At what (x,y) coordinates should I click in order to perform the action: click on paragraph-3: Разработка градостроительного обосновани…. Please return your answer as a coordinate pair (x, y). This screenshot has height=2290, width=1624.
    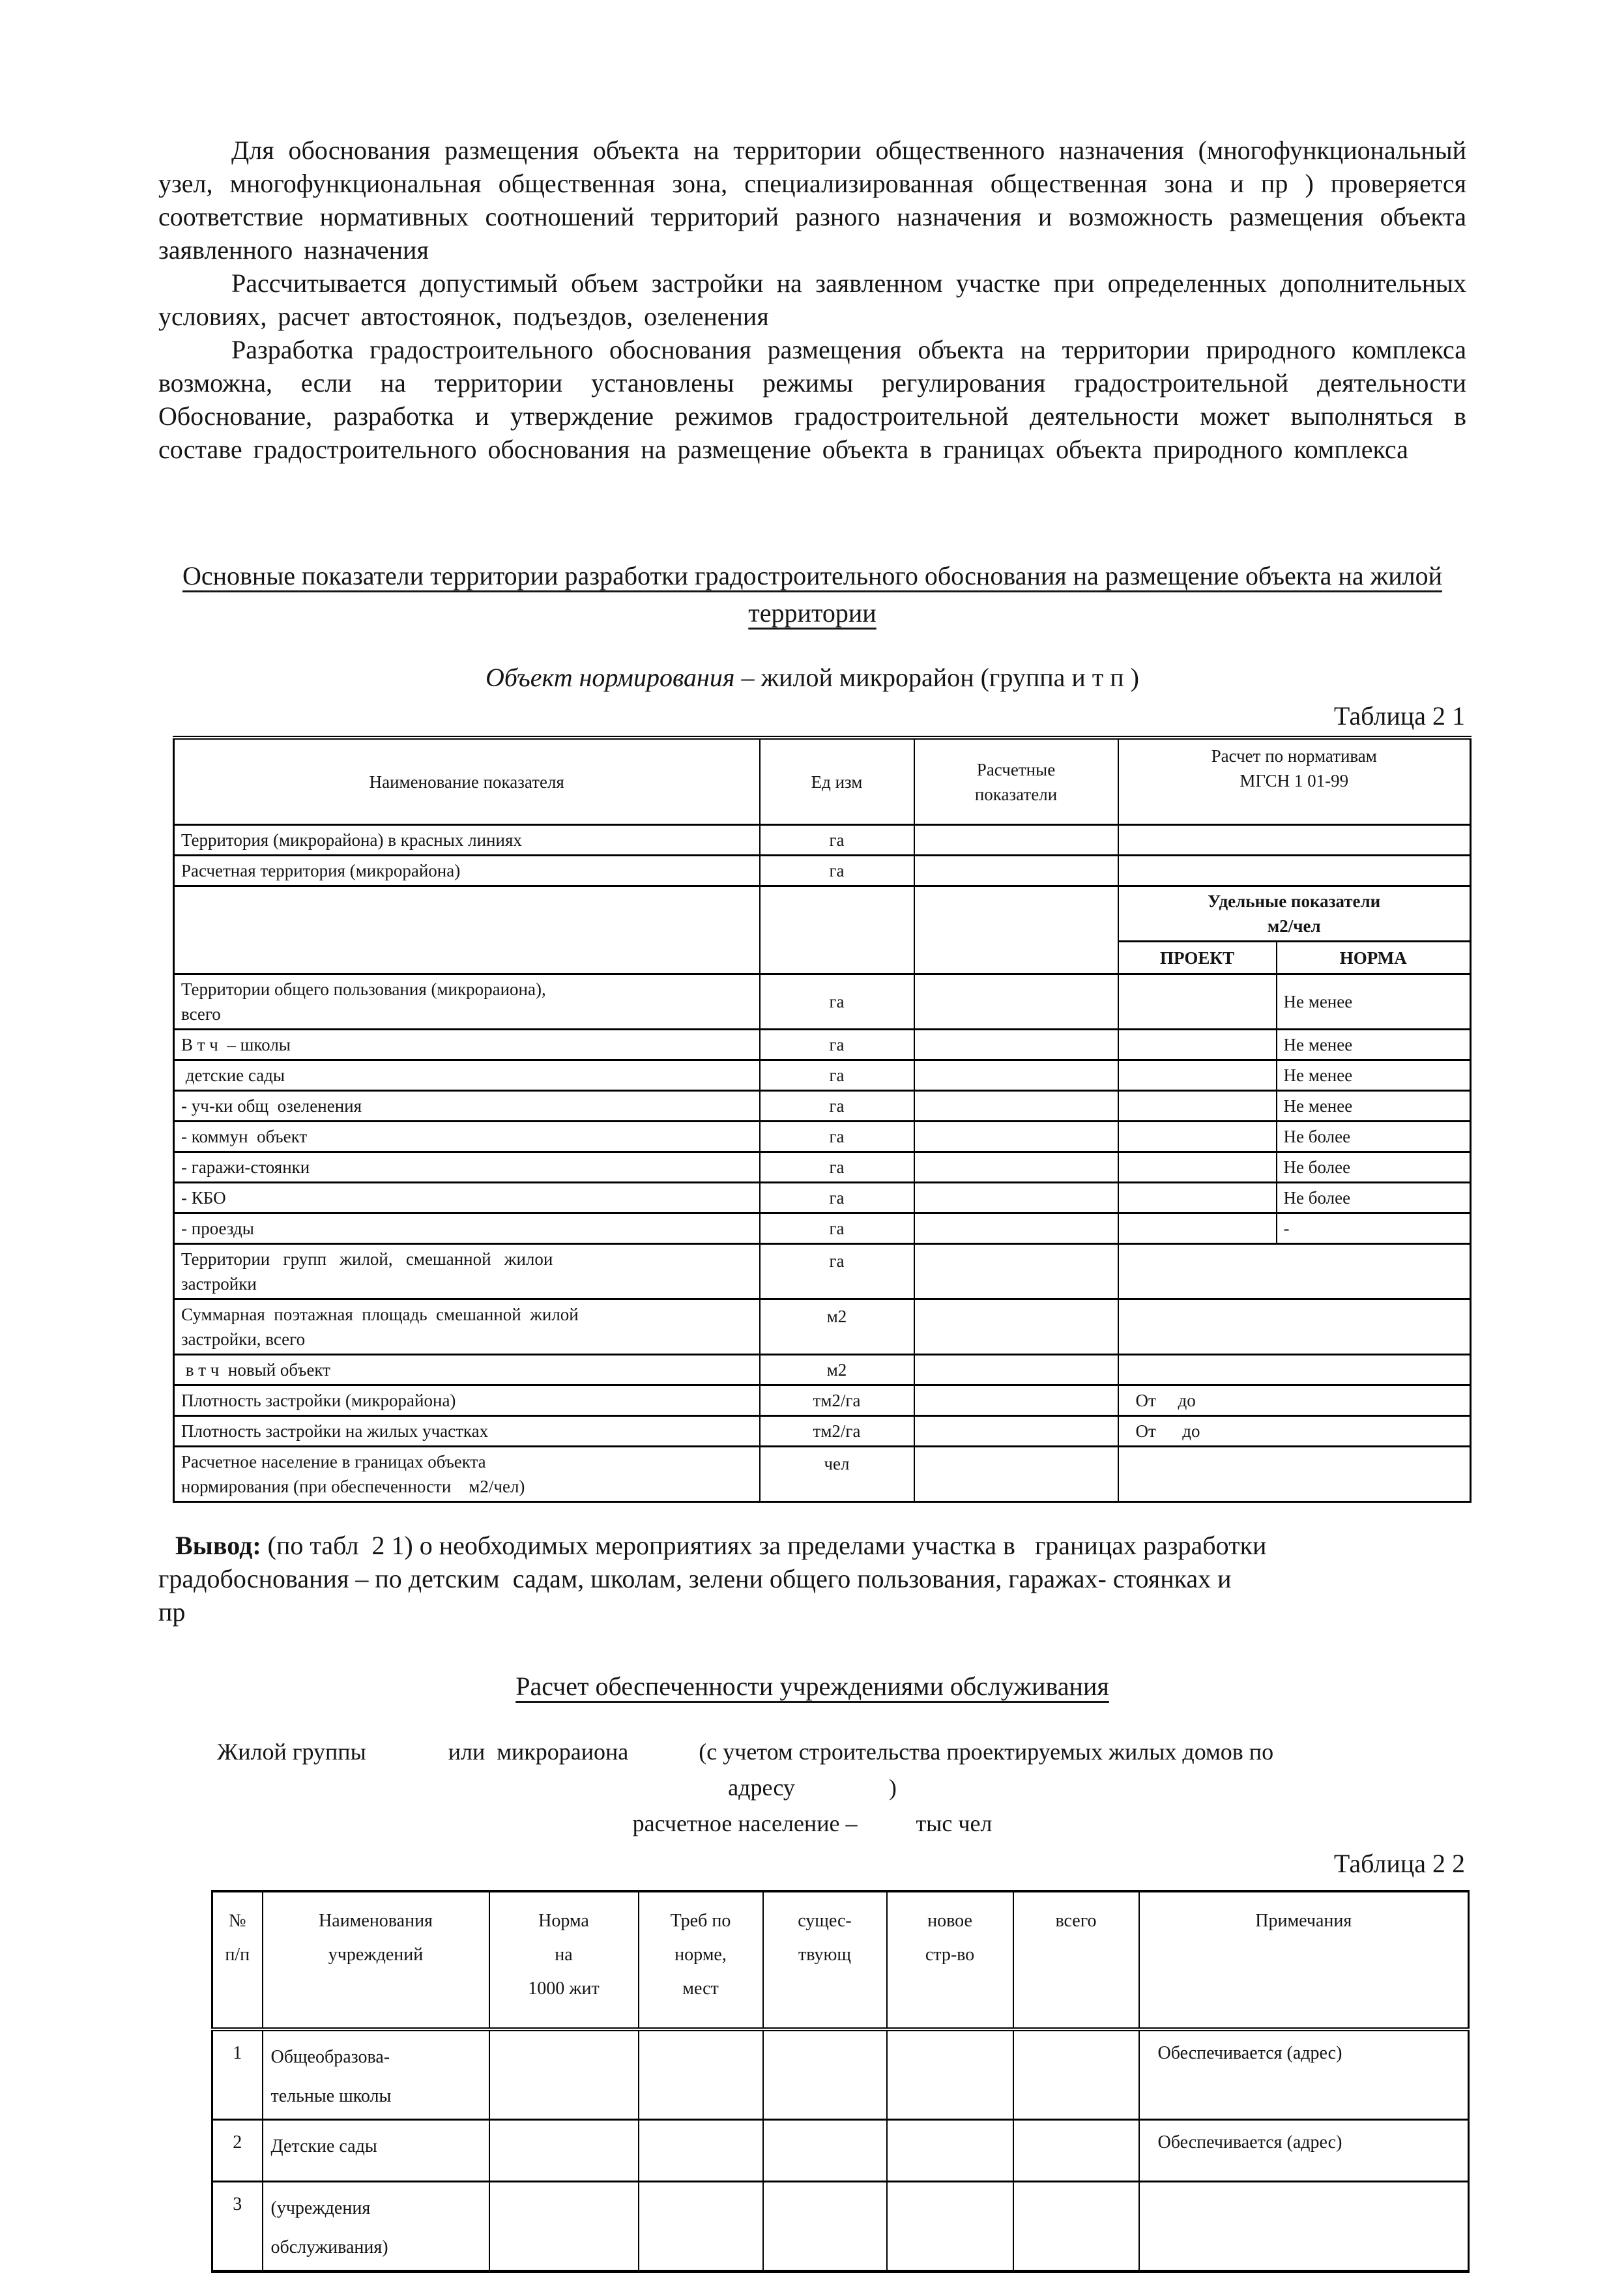
    Looking at the image, I should click on (812, 399).